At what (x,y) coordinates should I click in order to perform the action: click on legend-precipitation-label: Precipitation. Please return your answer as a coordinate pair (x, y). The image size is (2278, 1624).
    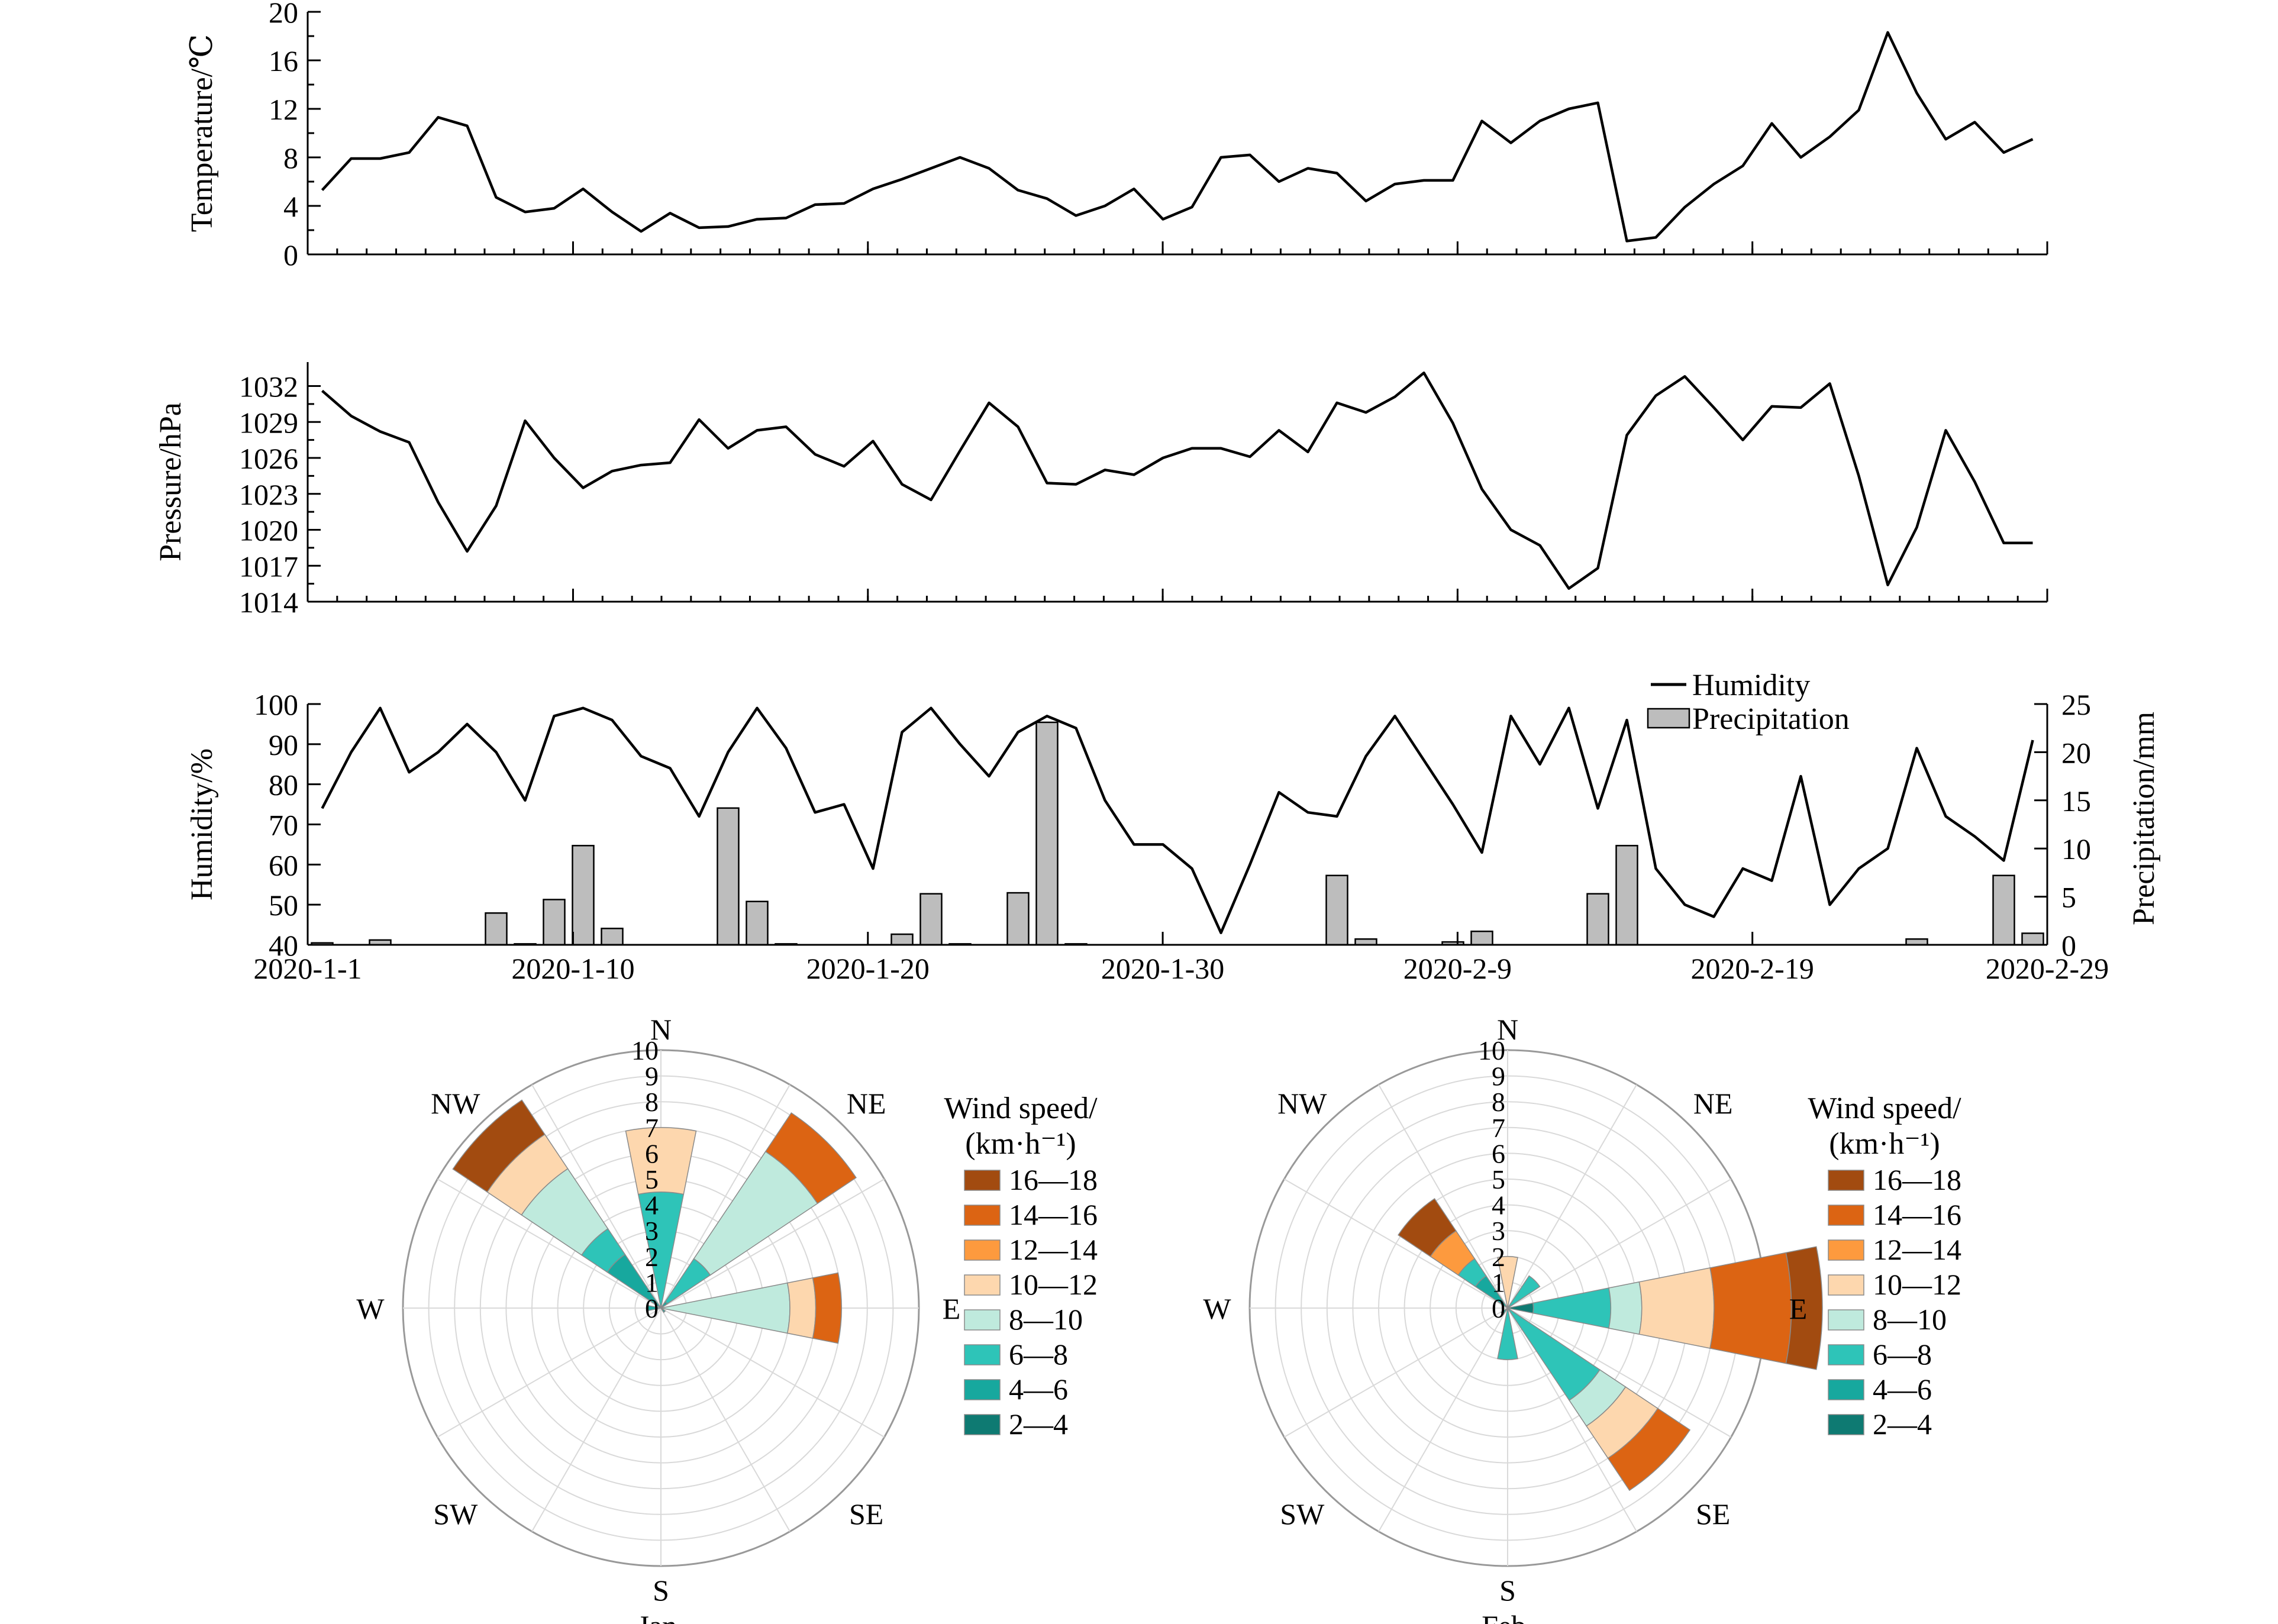
    Looking at the image, I should click on (1771, 719).